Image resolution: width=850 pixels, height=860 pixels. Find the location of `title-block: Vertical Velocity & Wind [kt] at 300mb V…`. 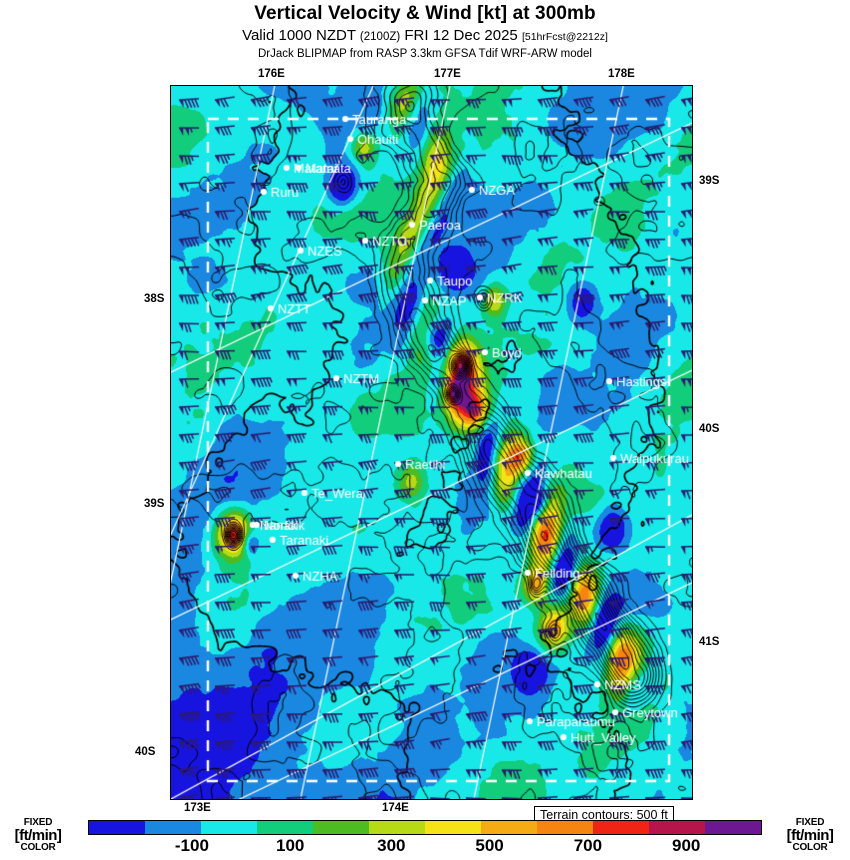

title-block: Vertical Velocity & Wind [kt] at 300mb V… is located at coordinates (425, 31).